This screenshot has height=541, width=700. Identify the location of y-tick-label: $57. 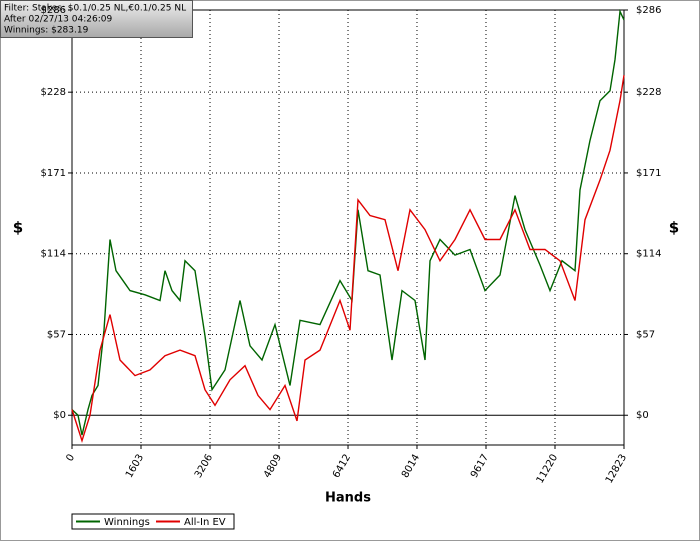
(56, 334).